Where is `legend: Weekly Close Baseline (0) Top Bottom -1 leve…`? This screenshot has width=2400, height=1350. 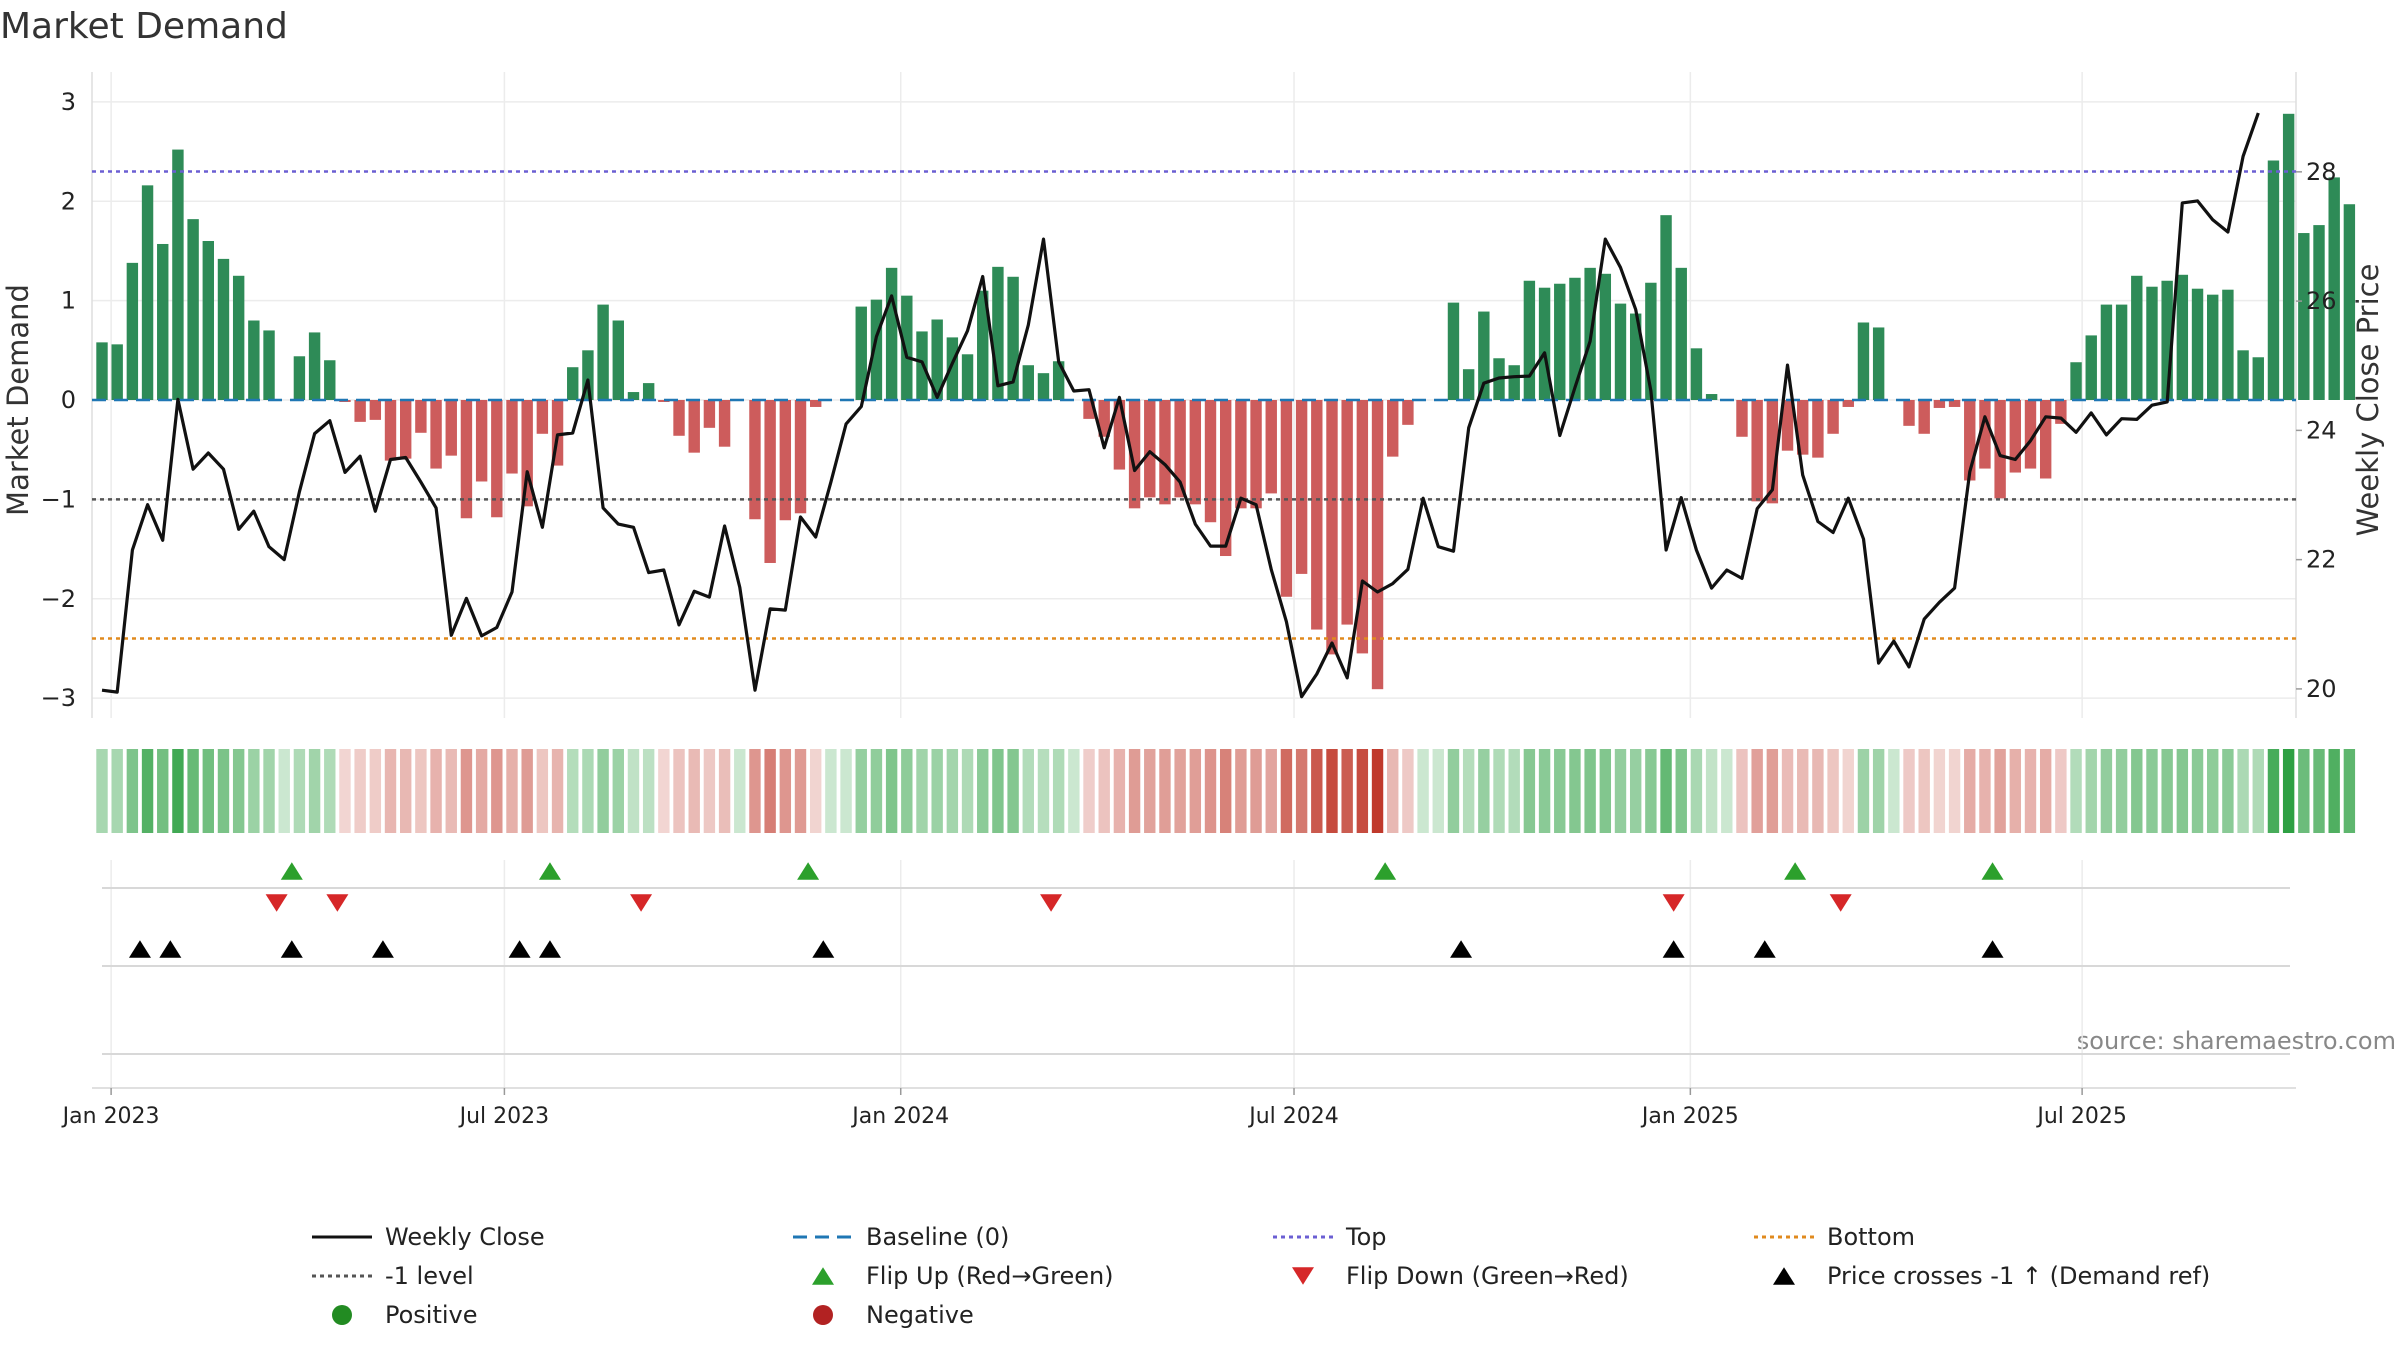
legend: Weekly Close Baseline (0) Top Bottom -1 leve… is located at coordinates (1261, 1276).